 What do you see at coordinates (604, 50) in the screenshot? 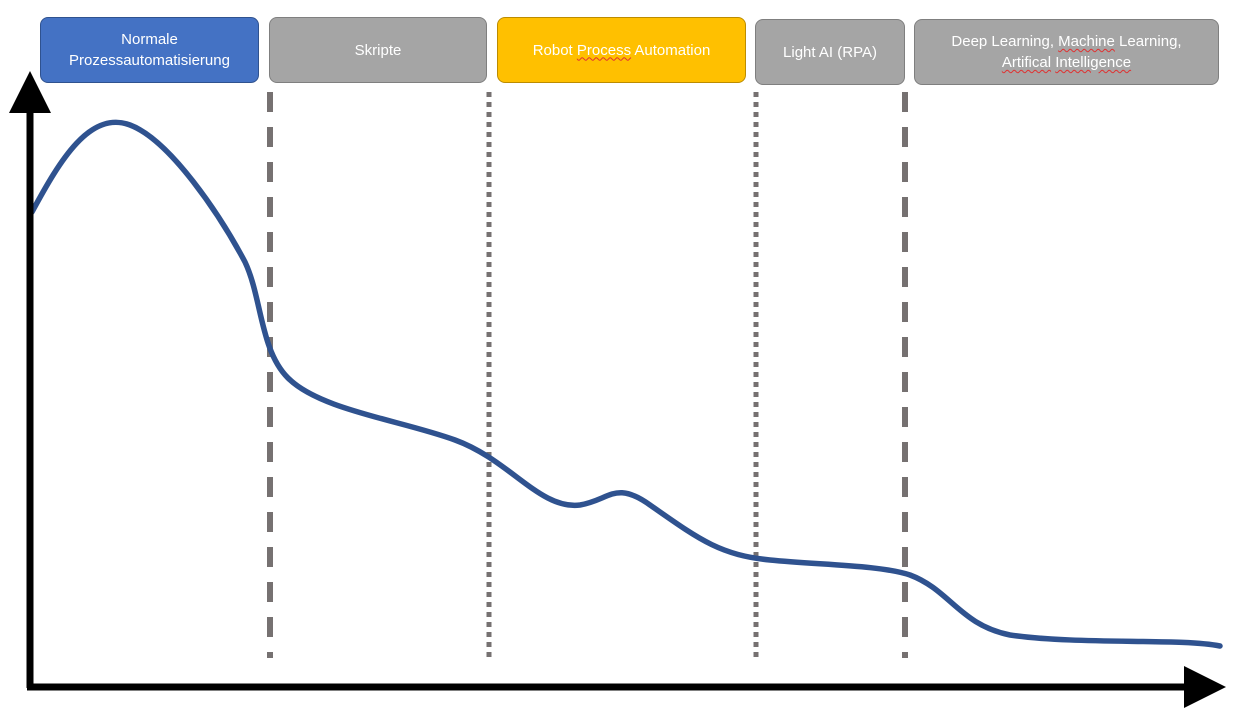
I see `stage-rpa-label-part-2: Process` at bounding box center [604, 50].